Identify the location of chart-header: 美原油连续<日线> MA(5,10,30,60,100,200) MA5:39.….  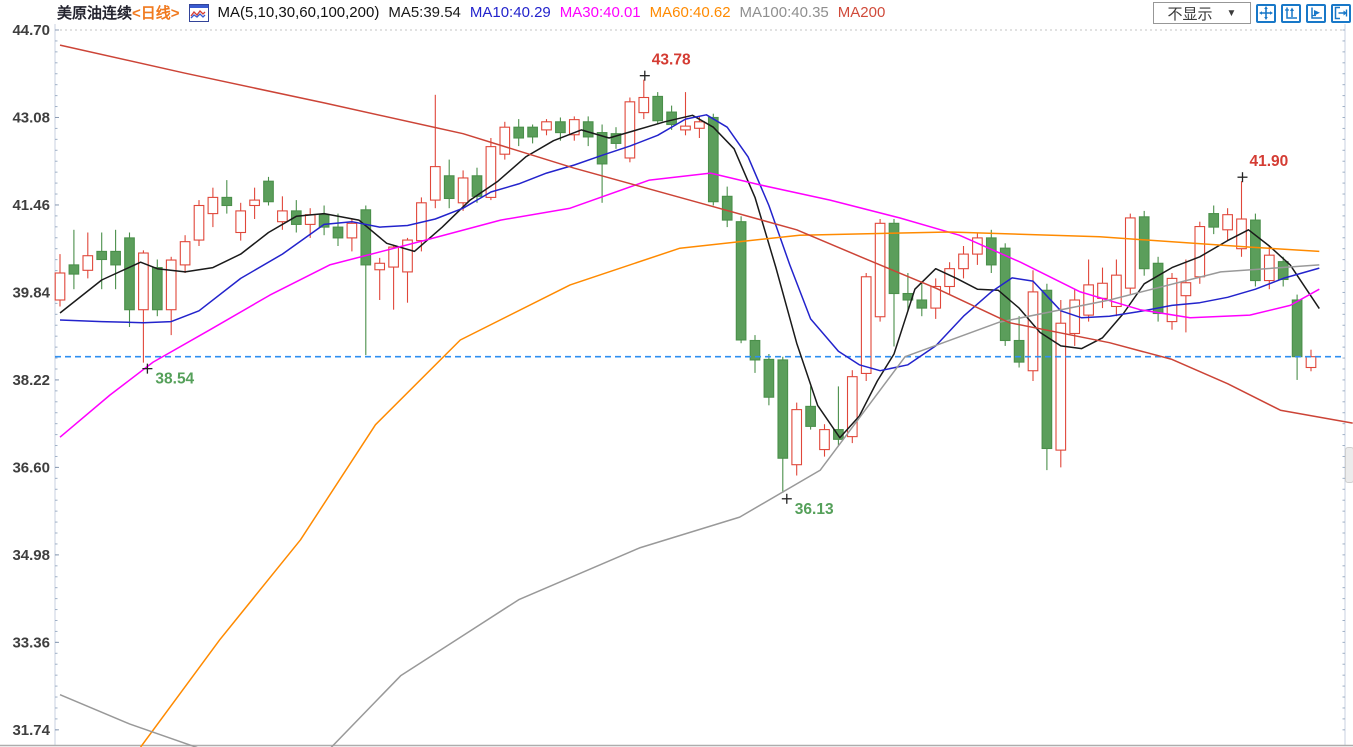
(471, 12).